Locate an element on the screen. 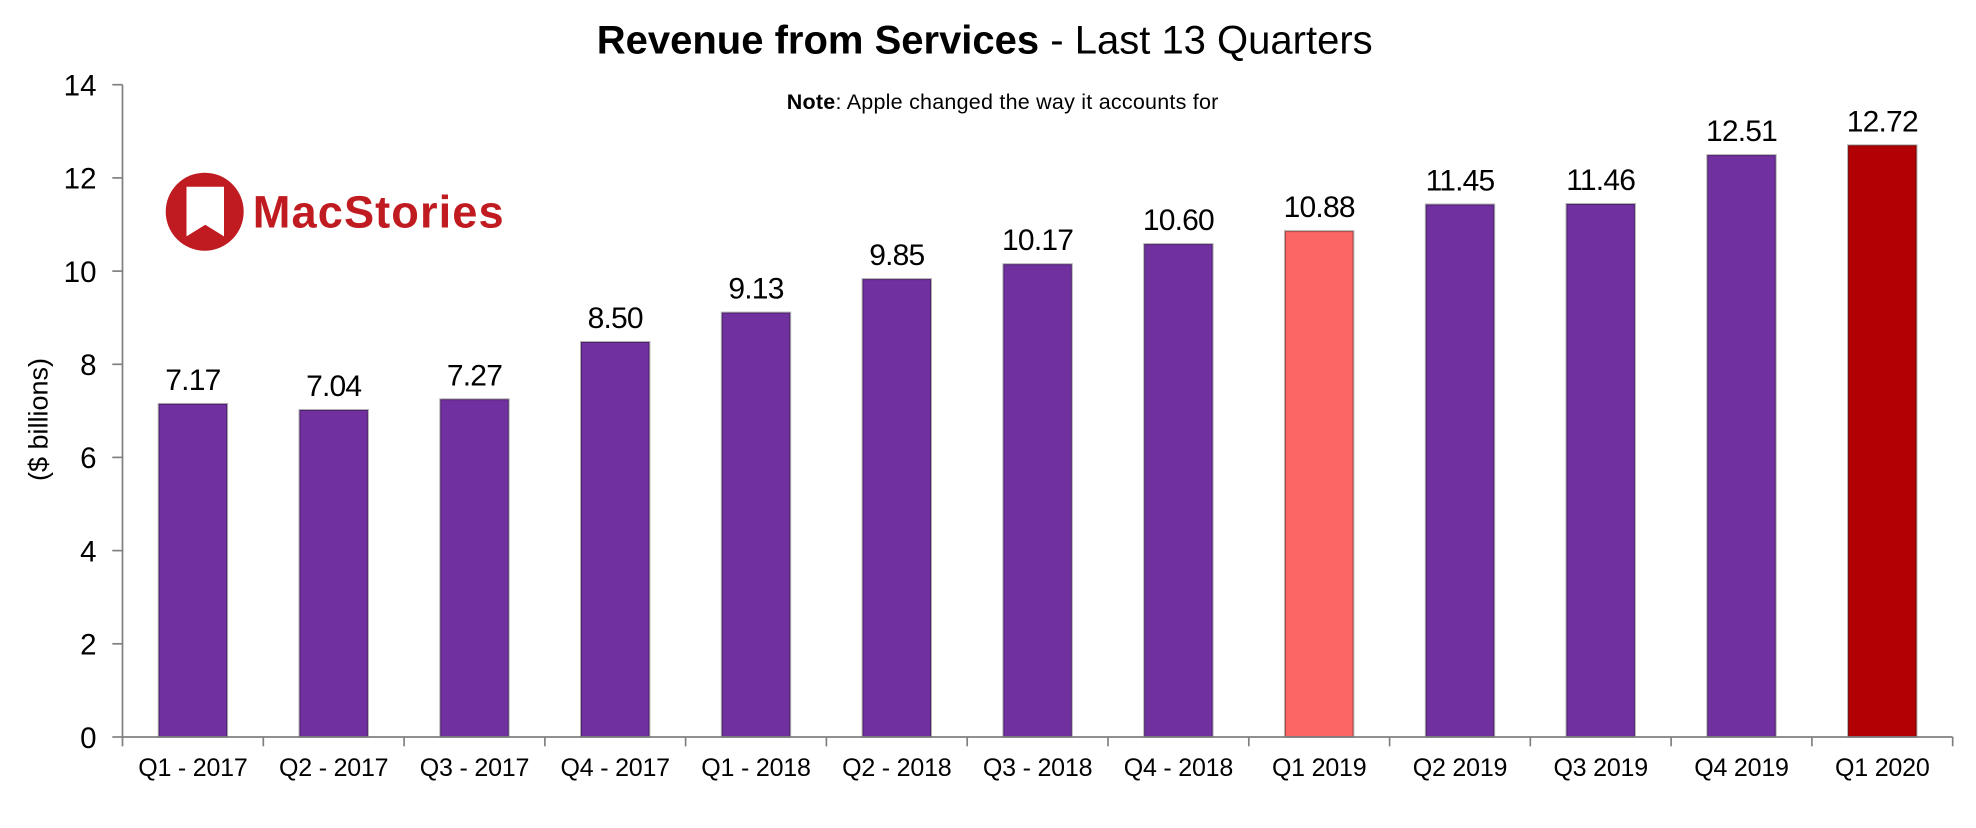 The width and height of the screenshot is (1976, 828). svg-text: 10.60 is located at coordinates (1178, 220).